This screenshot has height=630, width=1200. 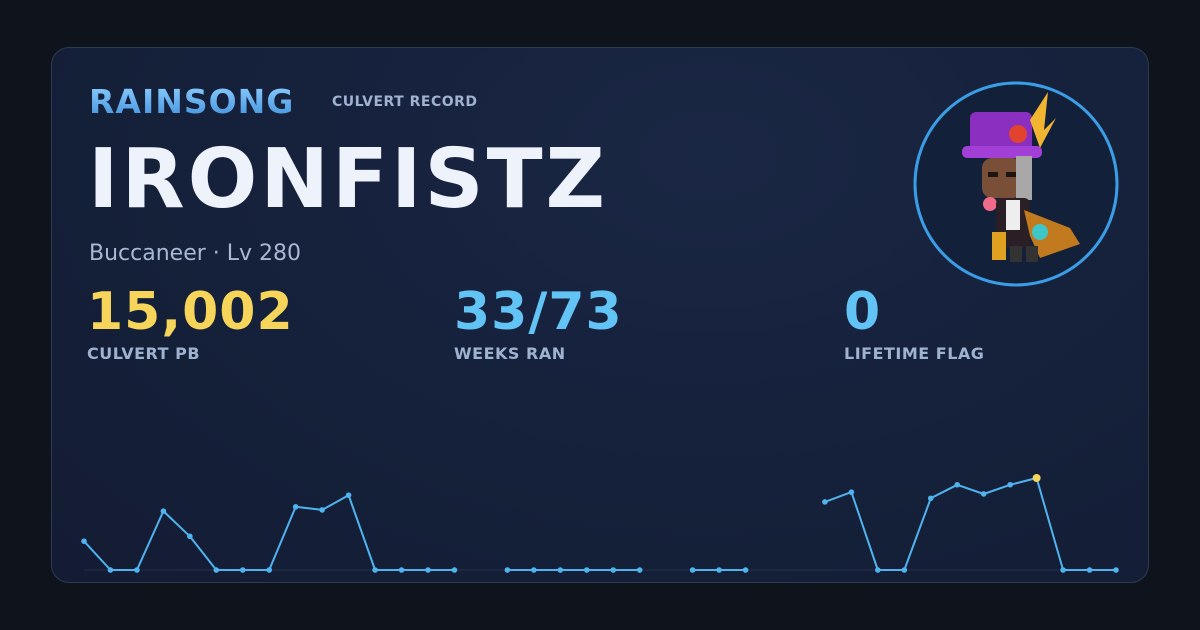 I want to click on stat-label: CULVERT PB, so click(x=144, y=353).